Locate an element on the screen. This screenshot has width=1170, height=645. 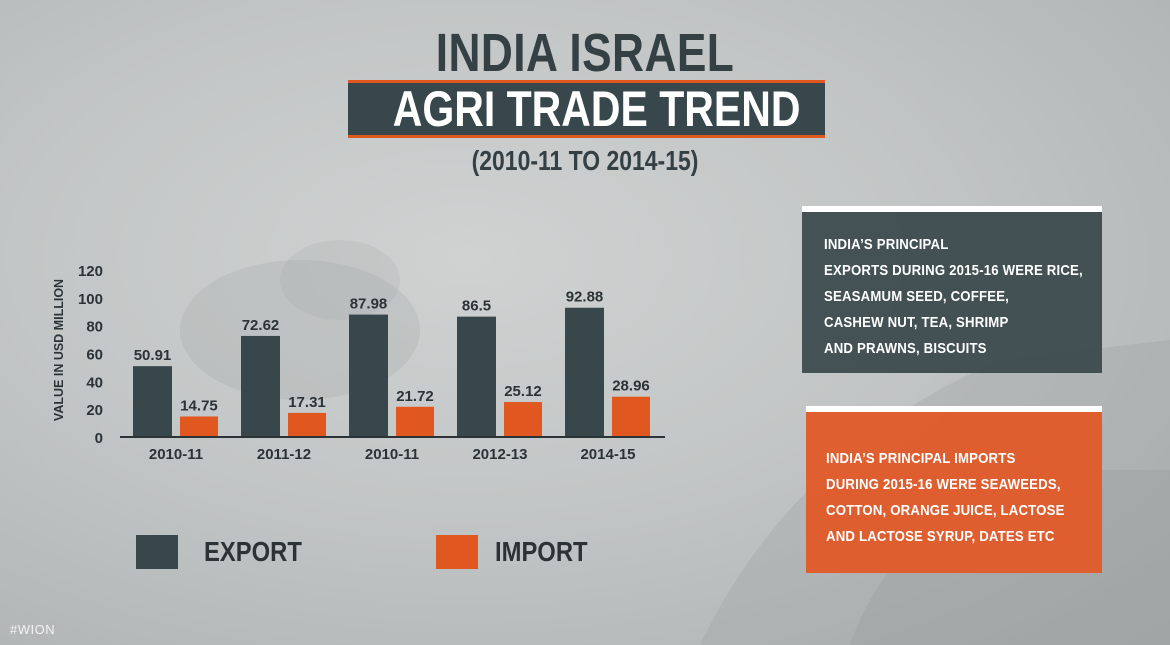
y-tick-label: 120 is located at coordinates (90, 271).